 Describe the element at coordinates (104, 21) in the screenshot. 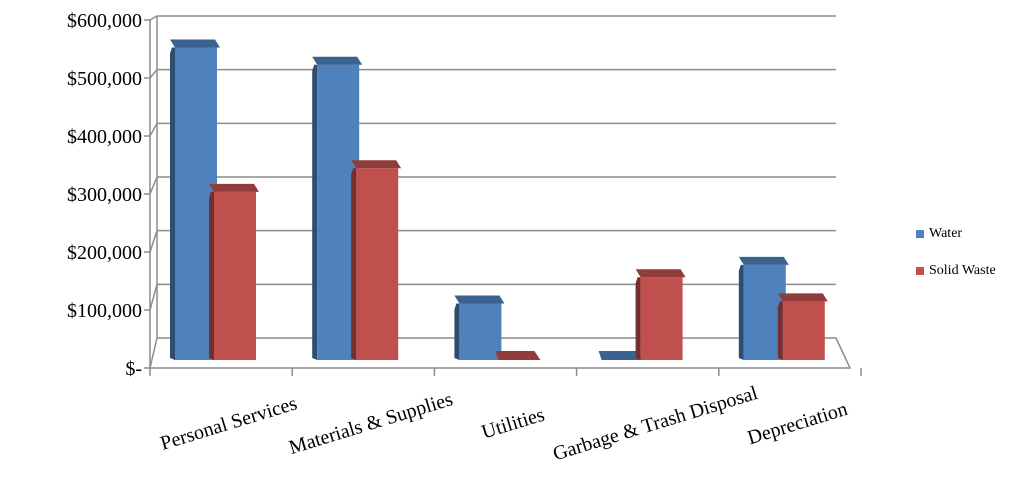

I see `y-tick-label: $600,000` at that location.